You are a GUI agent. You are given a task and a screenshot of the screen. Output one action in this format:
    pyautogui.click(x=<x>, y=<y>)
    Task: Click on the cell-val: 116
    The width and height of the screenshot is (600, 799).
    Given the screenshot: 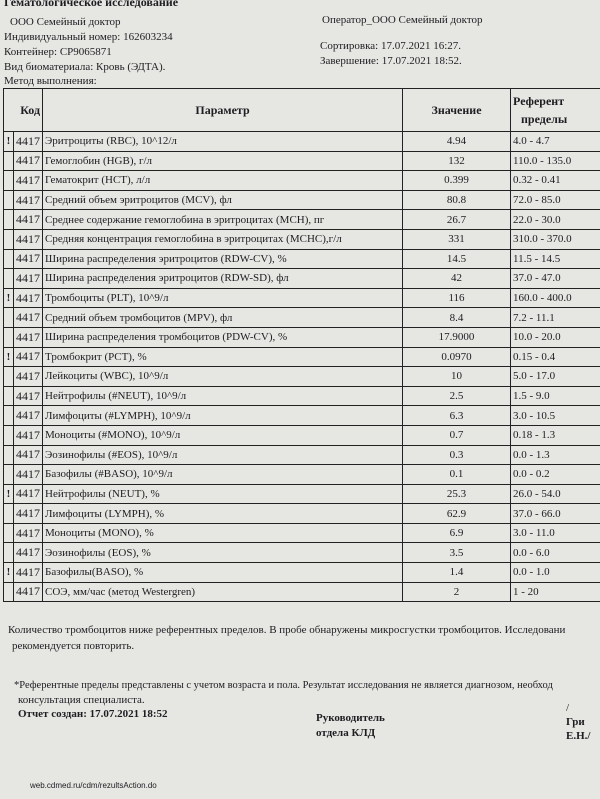 What is the action you would take?
    pyautogui.click(x=457, y=298)
    